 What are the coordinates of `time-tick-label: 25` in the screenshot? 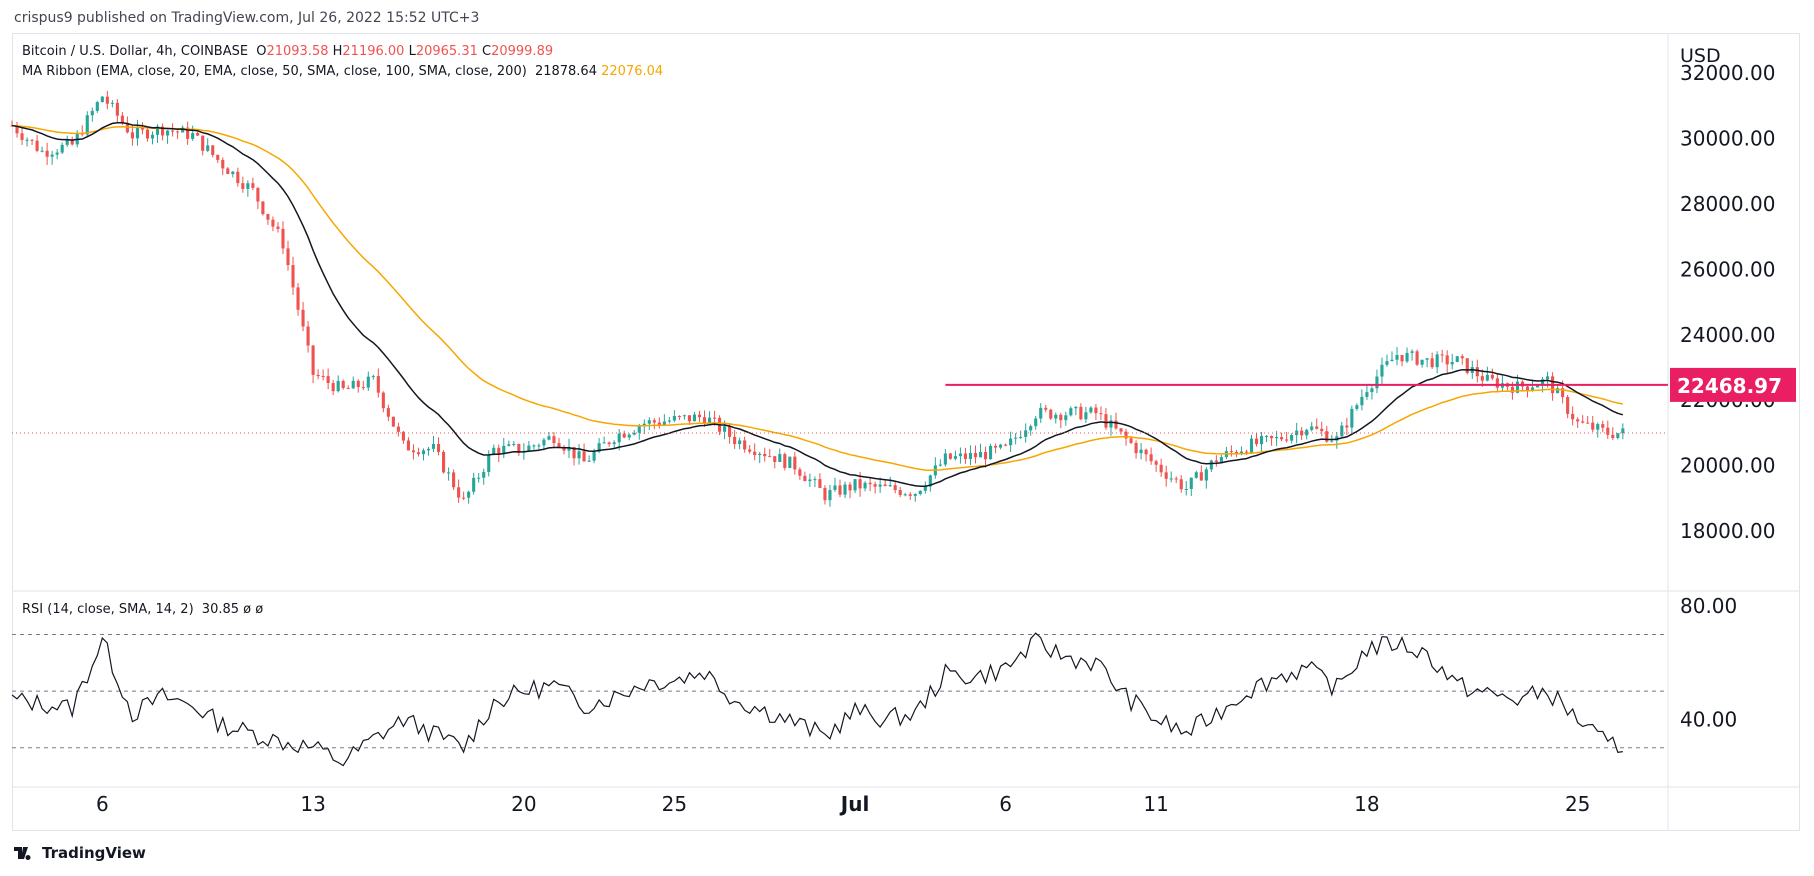 It's located at (1577, 804).